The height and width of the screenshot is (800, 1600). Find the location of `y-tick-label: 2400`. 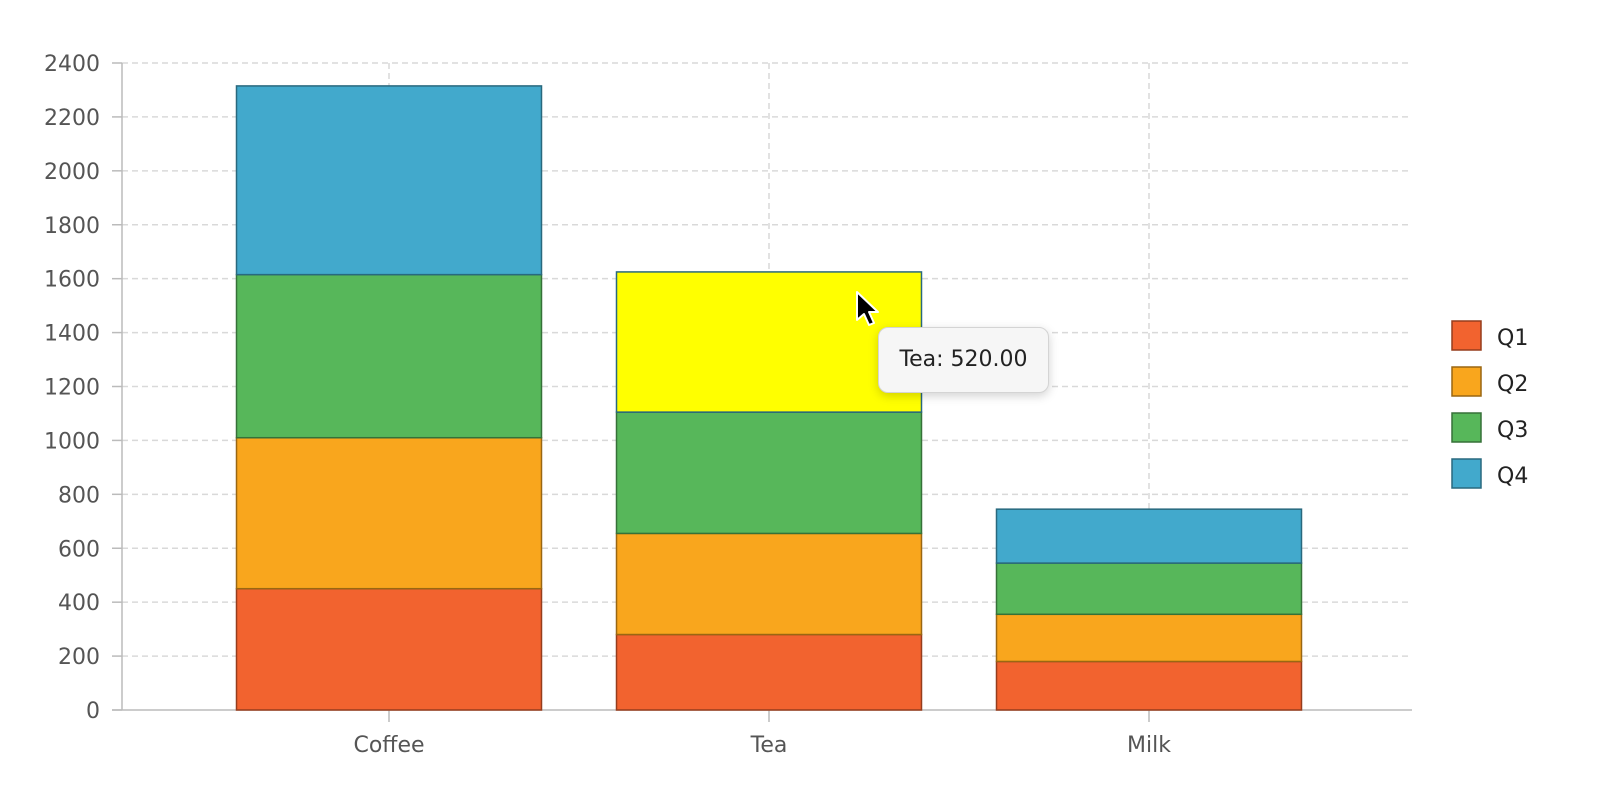

y-tick-label: 2400 is located at coordinates (72, 64).